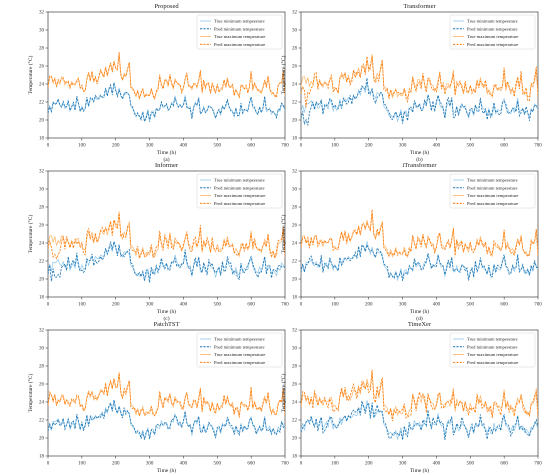 Image resolution: width=550 pixels, height=475 pixels. Describe the element at coordinates (492, 180) in the screenshot. I see `legend-label: True minimum temperature` at that location.